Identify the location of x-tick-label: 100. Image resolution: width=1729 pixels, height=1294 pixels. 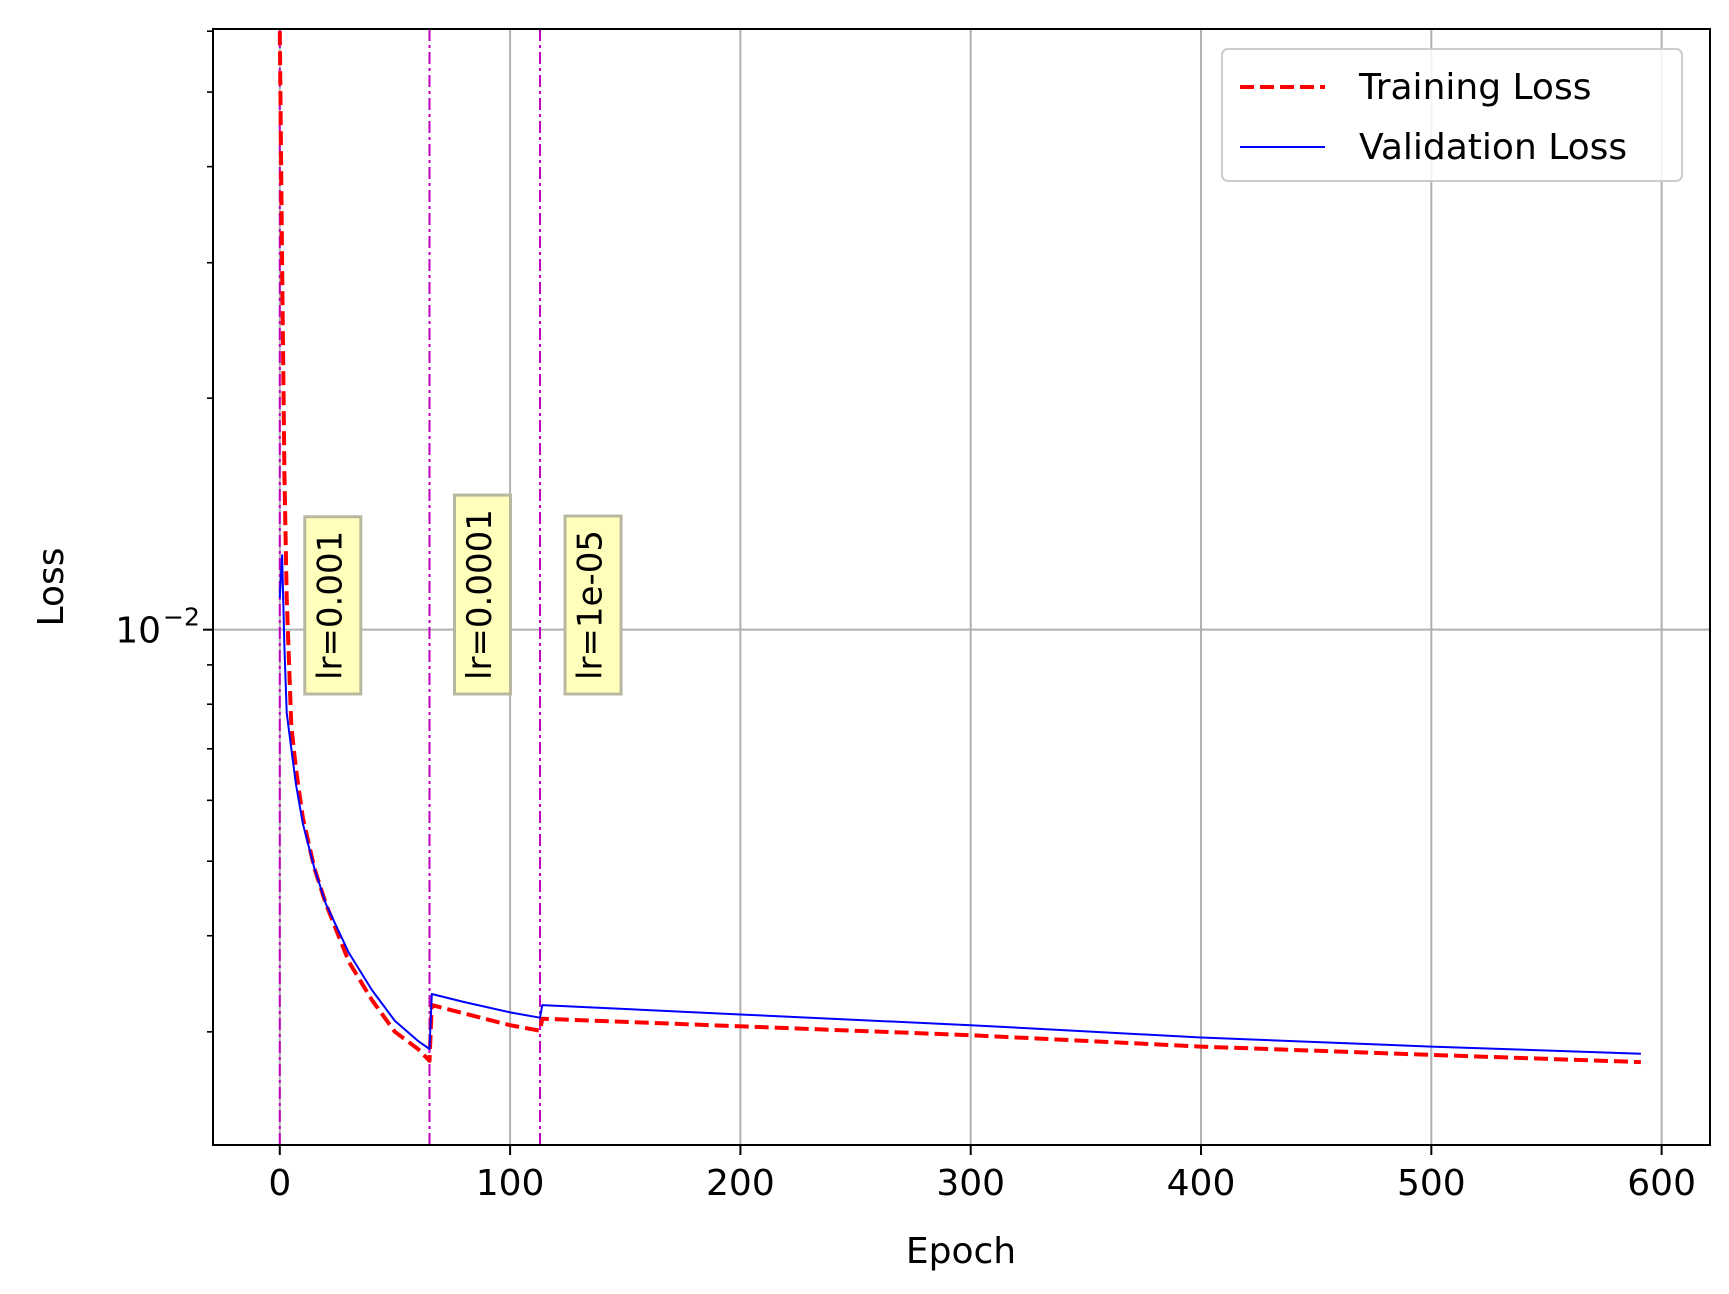
(510, 1183).